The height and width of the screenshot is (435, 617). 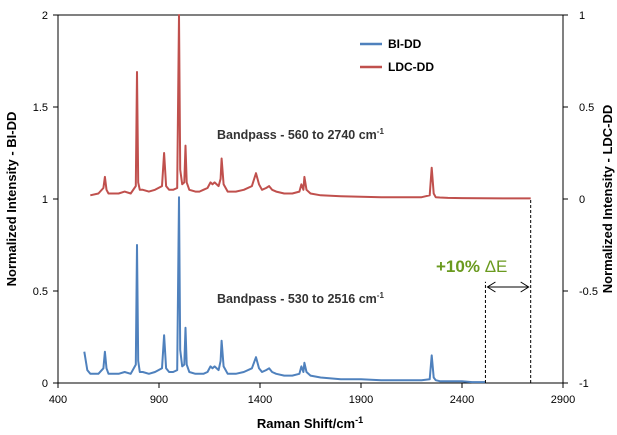 I want to click on y-right-tick-label: -0.5, so click(x=588, y=292).